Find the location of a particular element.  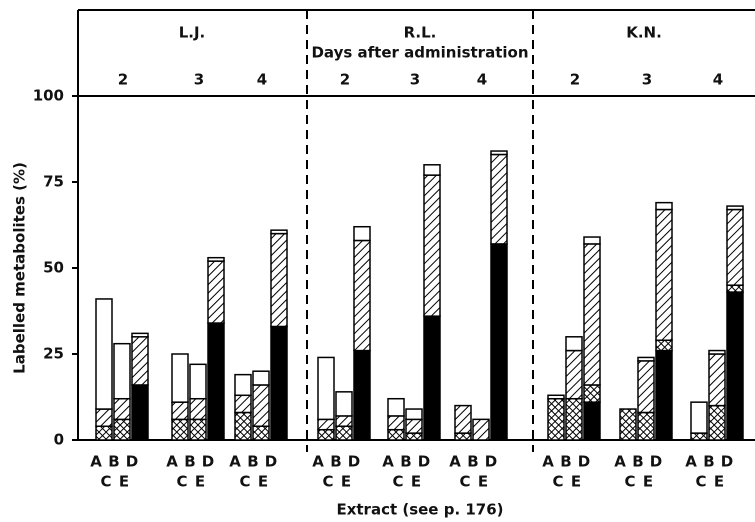

y-tick-label: 50 is located at coordinates (53, 268).